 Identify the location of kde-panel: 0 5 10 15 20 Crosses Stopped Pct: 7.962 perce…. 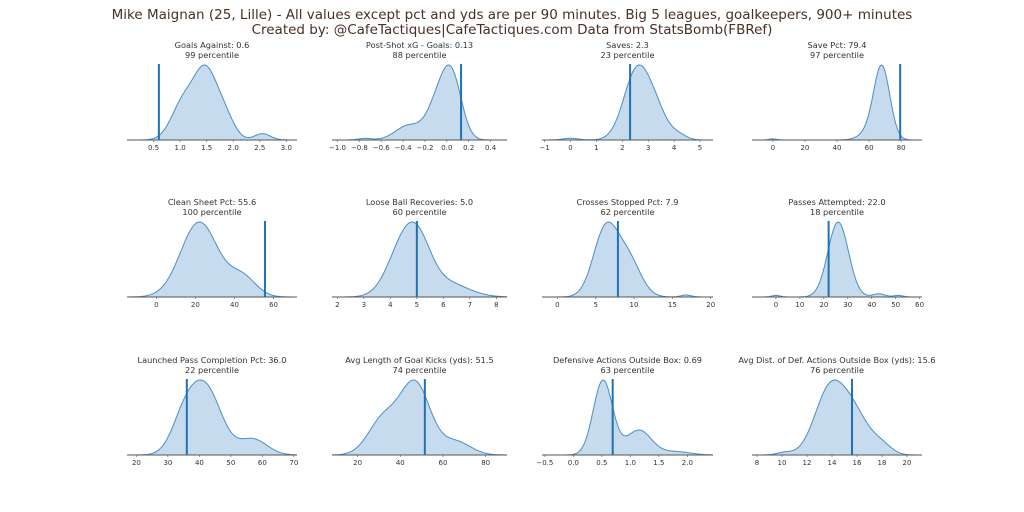
(628, 253).